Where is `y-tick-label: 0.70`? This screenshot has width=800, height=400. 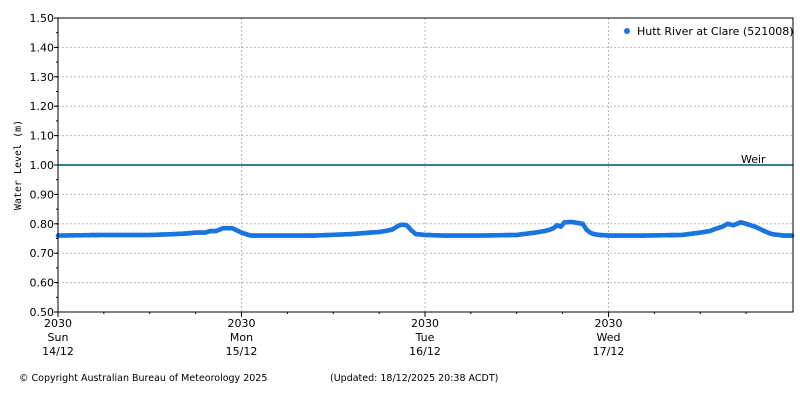 y-tick-label: 0.70 is located at coordinates (42, 253).